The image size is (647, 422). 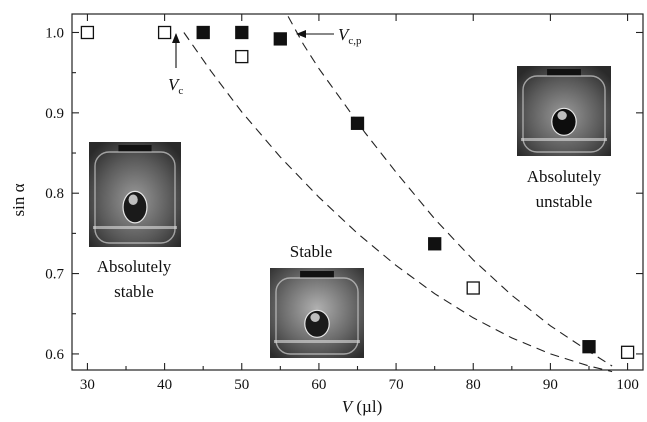 What do you see at coordinates (175, 86) in the screenshot?
I see `vc-label: Vc` at bounding box center [175, 86].